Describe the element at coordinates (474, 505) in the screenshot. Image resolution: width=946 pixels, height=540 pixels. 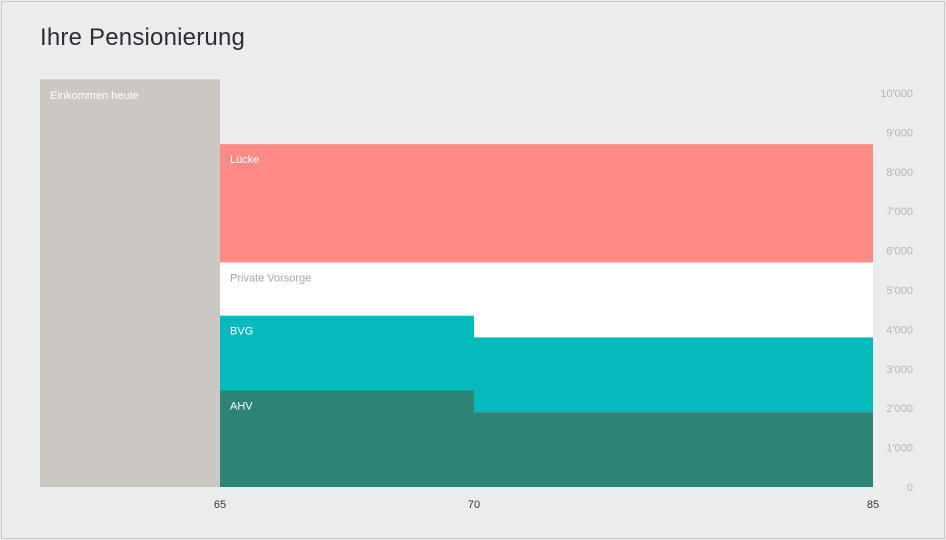
I see `x-tick-label: 70` at that location.